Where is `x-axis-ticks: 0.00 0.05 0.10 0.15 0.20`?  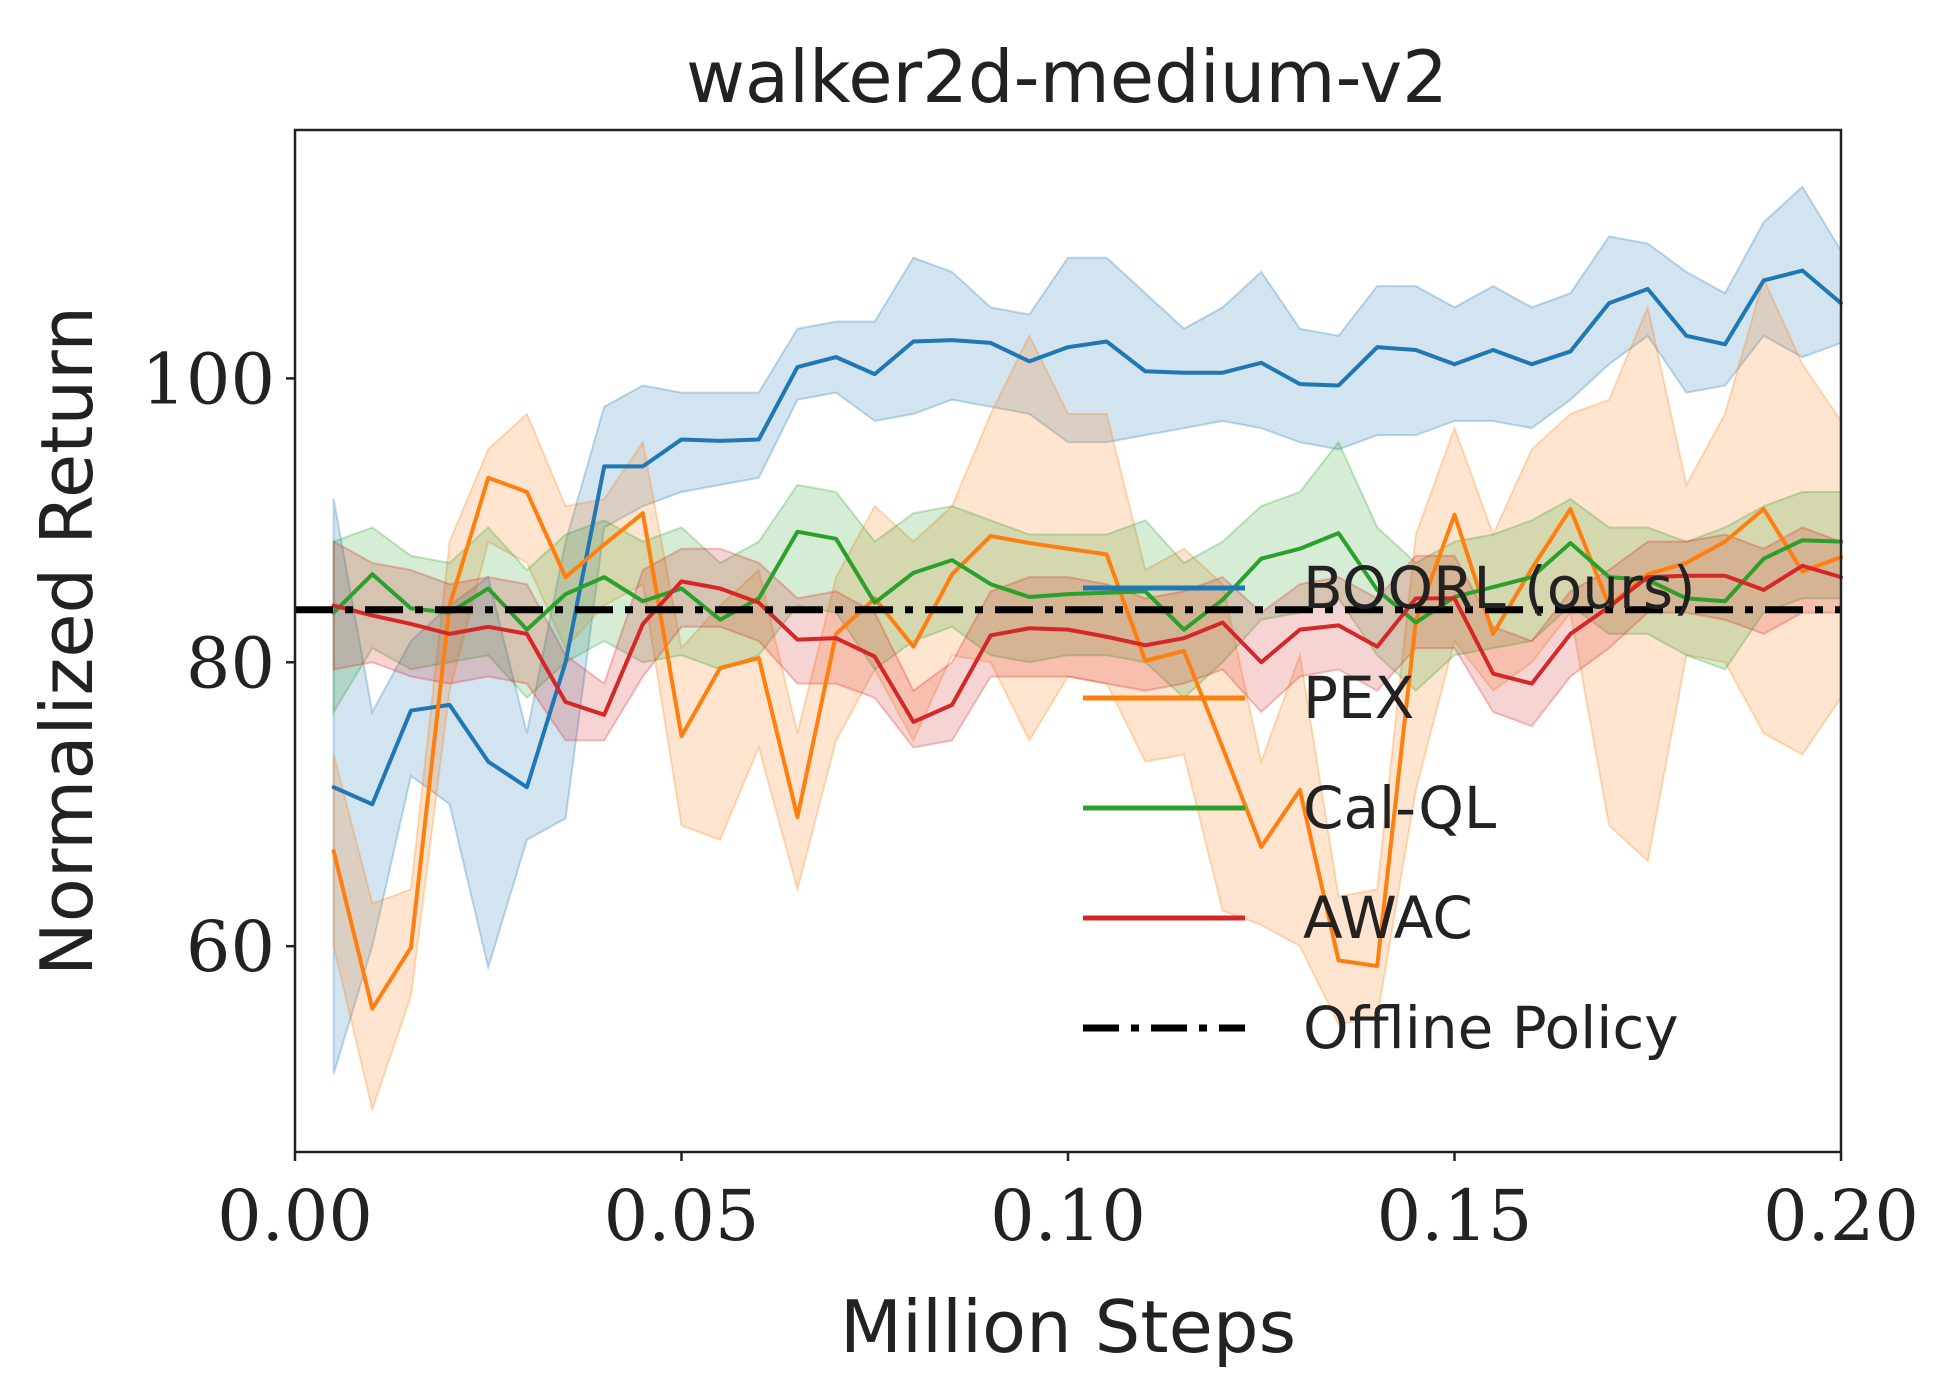 x-axis-ticks: 0.00 0.05 0.10 0.15 0.20 is located at coordinates (1068, 1204).